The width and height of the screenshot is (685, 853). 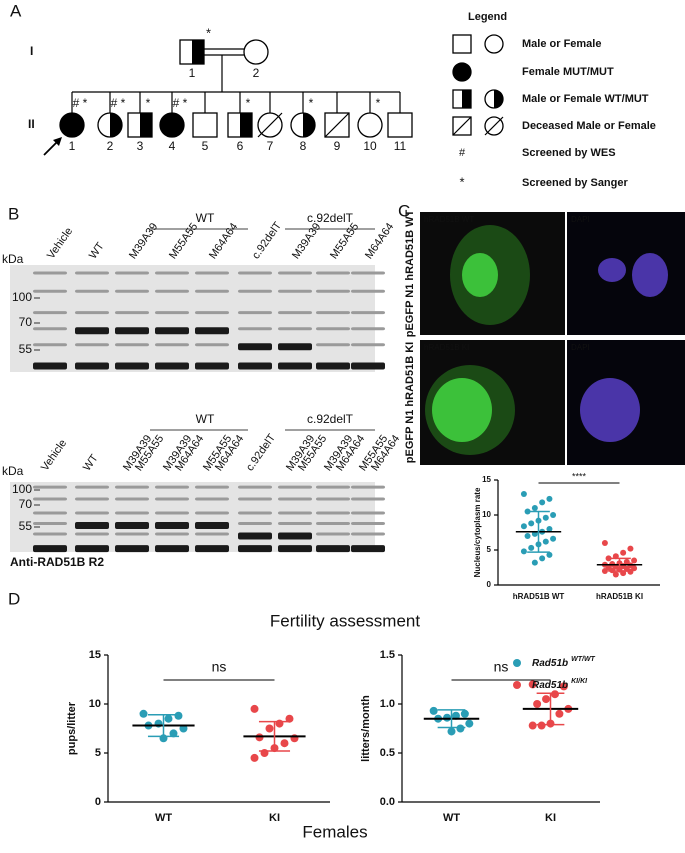 What do you see at coordinates (461, 181) in the screenshot?
I see `legend-symbol: *` at bounding box center [461, 181].